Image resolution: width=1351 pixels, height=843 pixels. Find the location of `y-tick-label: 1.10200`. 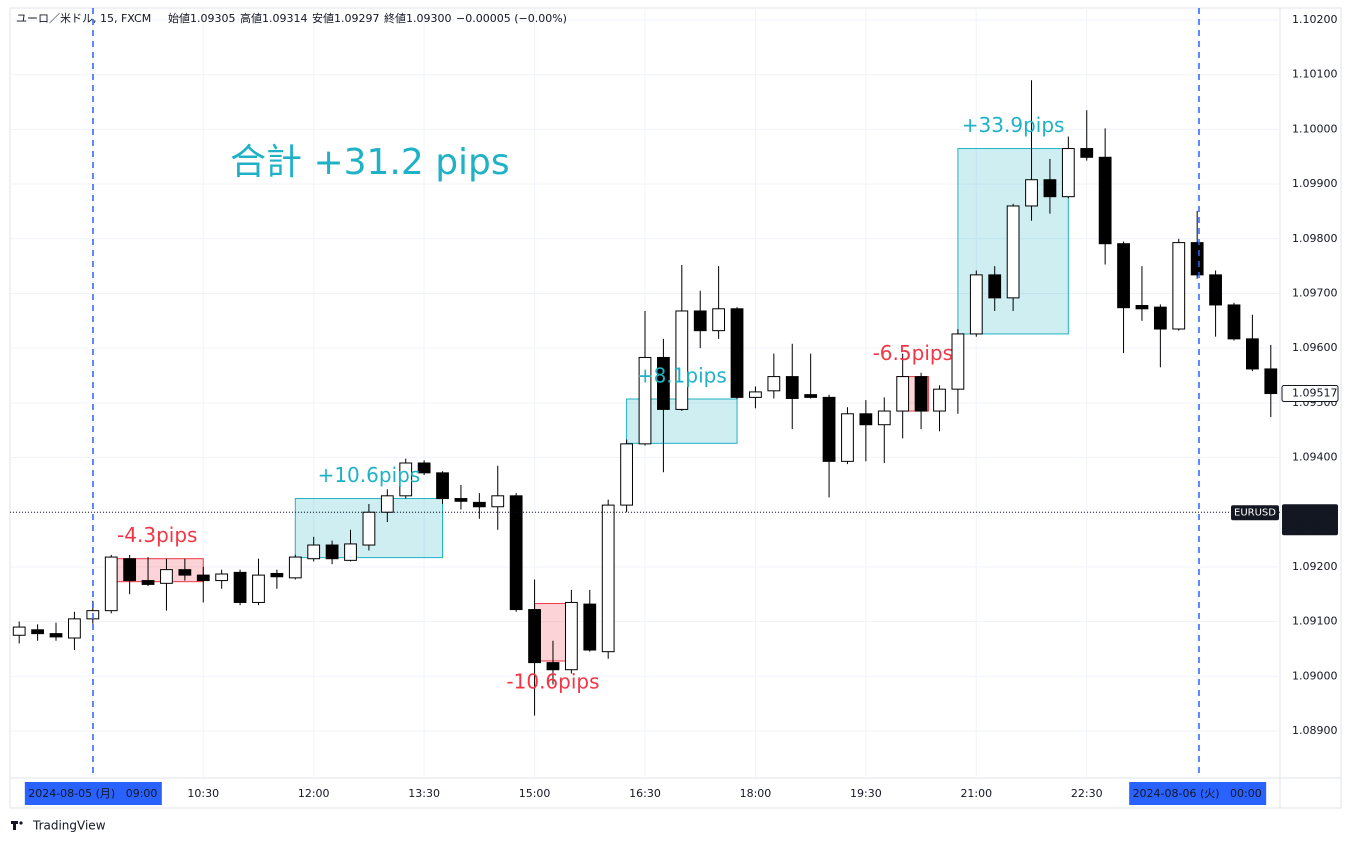

y-tick-label: 1.10200 is located at coordinates (1315, 19).